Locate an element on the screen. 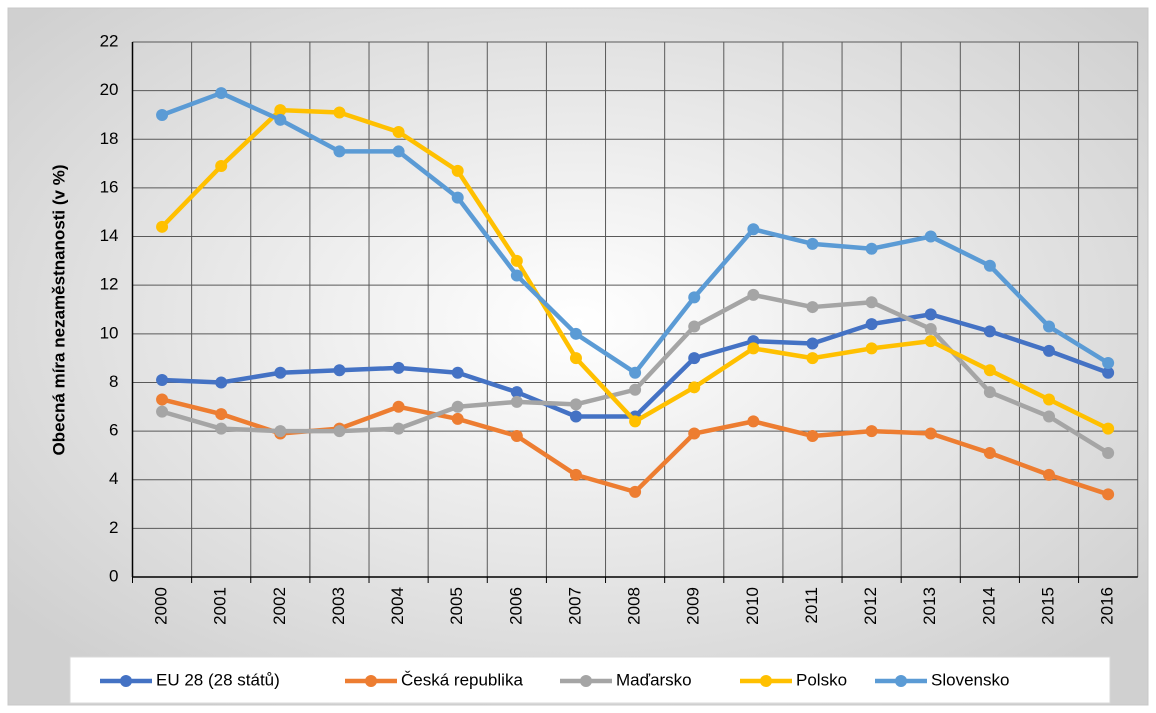  y-tick-label: 0 is located at coordinates (113, 575).